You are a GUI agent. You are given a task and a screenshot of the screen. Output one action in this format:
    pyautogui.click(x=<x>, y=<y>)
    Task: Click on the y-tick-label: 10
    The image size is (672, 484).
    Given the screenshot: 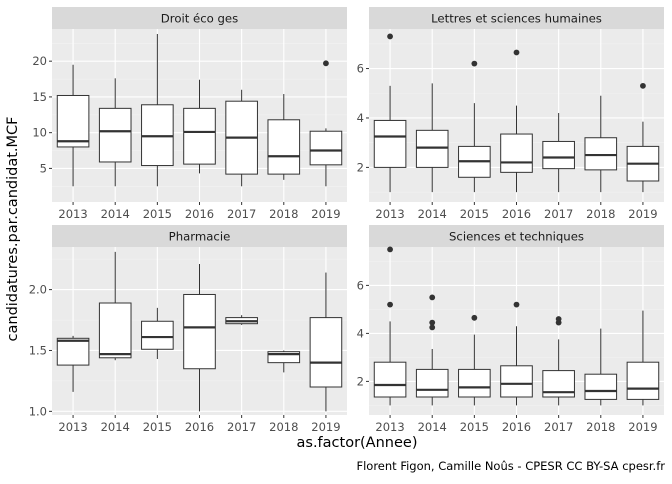 What is the action you would take?
    pyautogui.click(x=39, y=133)
    